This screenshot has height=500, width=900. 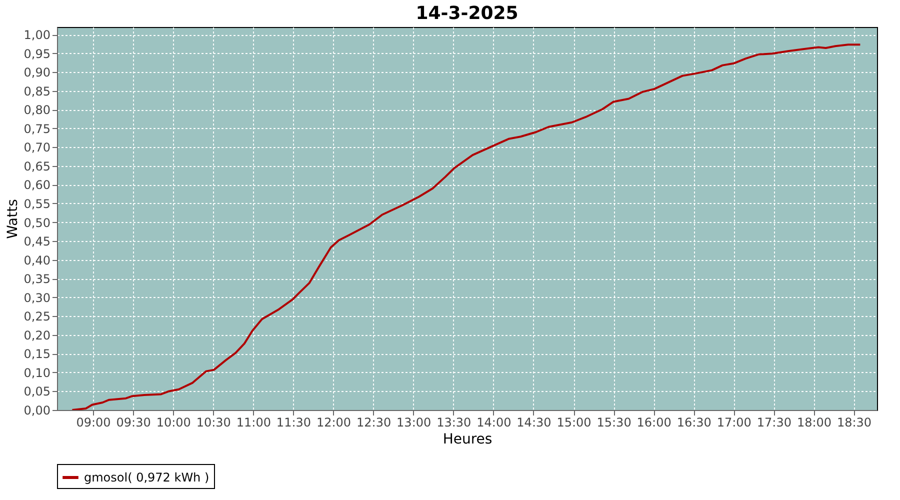 What do you see at coordinates (37, 91) in the screenshot?
I see `y-tick-label: 0,85` at bounding box center [37, 91].